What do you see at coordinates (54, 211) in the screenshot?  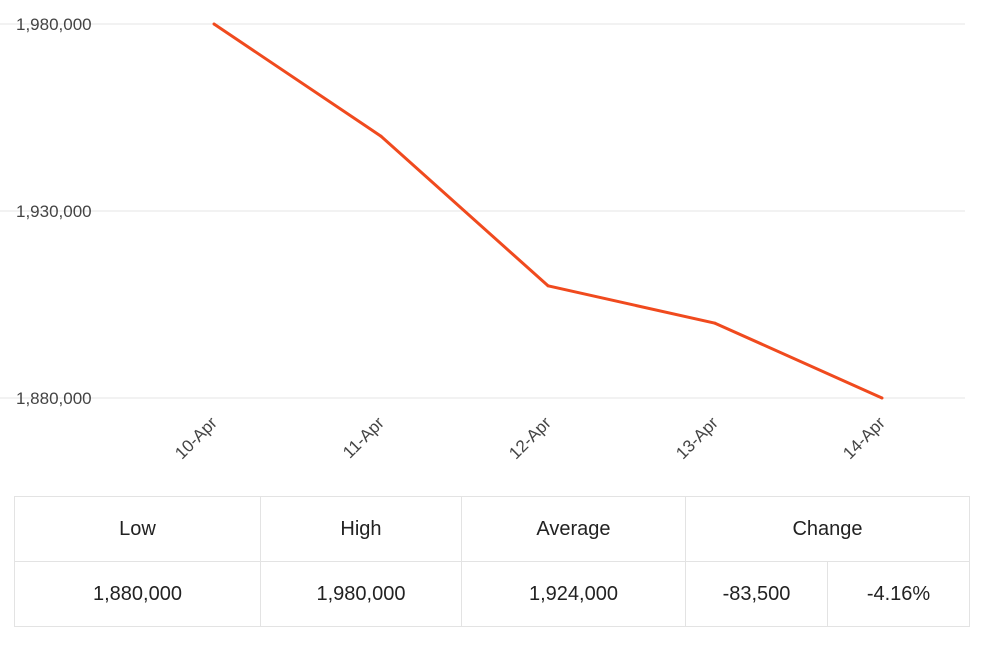 I see `y-tick-label: 1,930,000` at bounding box center [54, 211].